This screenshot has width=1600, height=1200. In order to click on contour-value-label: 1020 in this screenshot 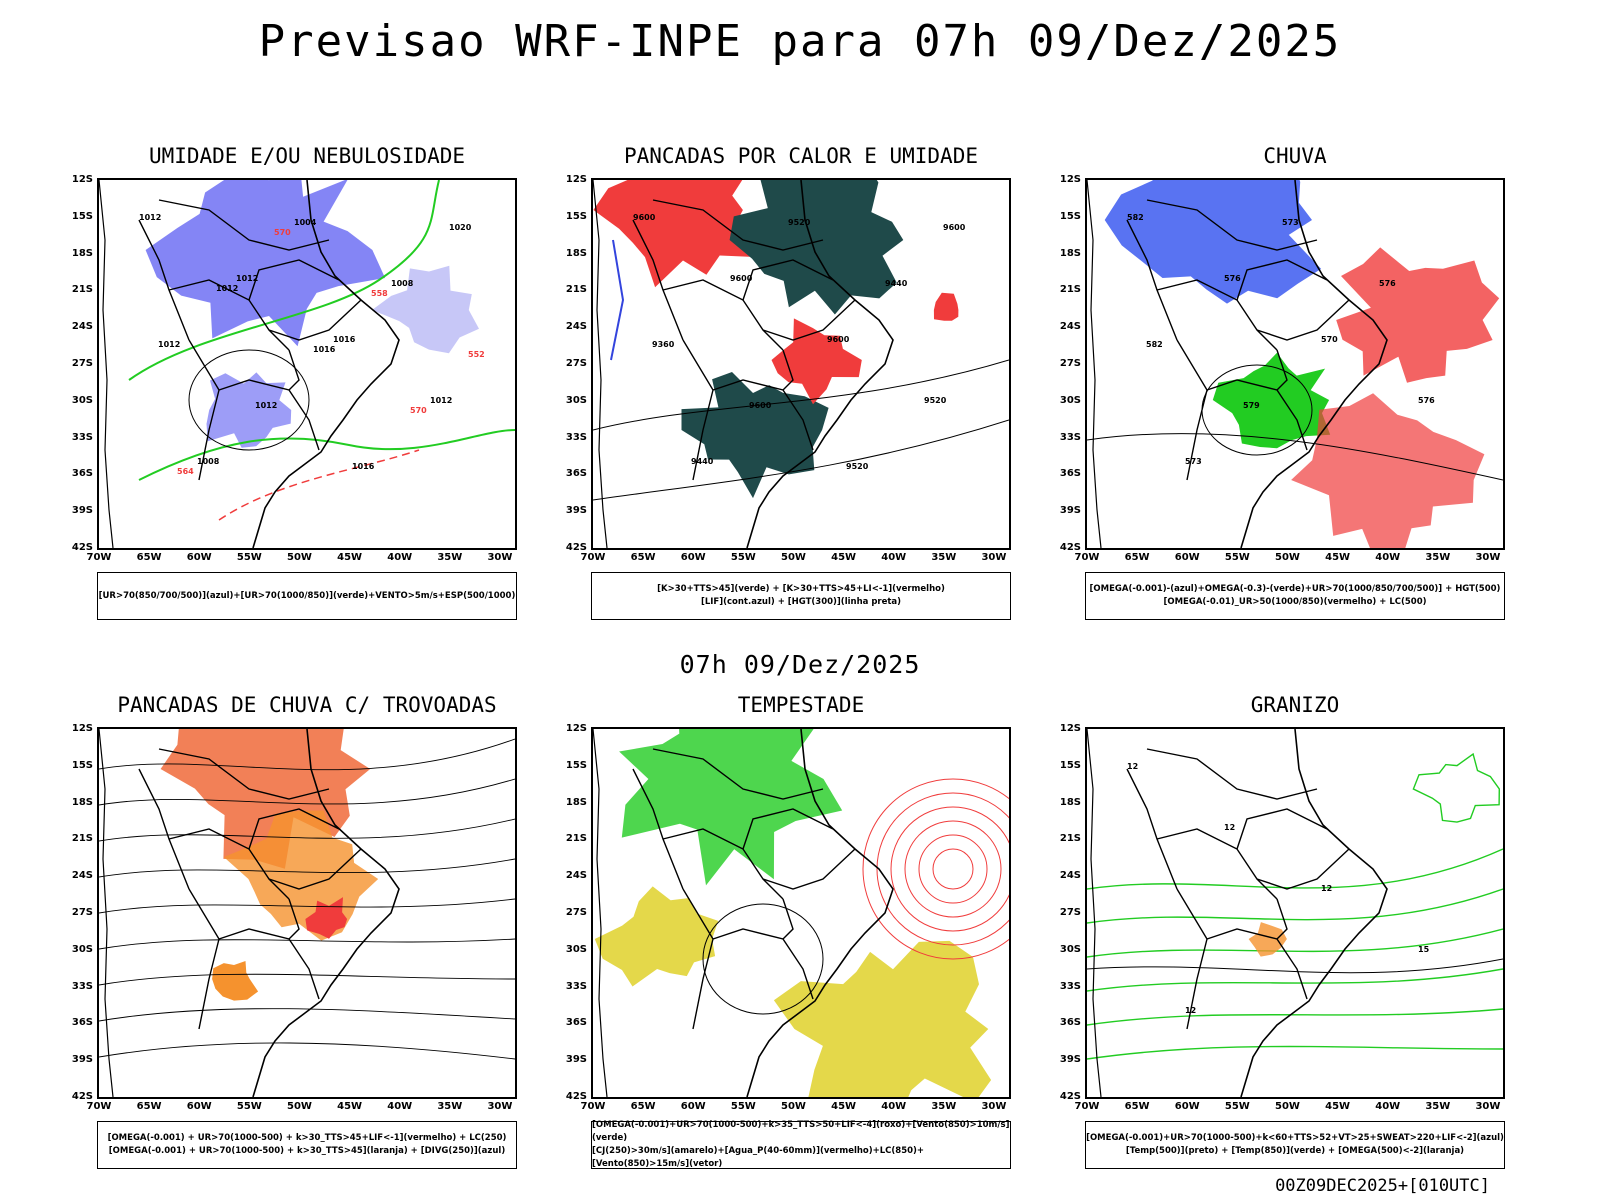, I will do `click(460, 227)`.